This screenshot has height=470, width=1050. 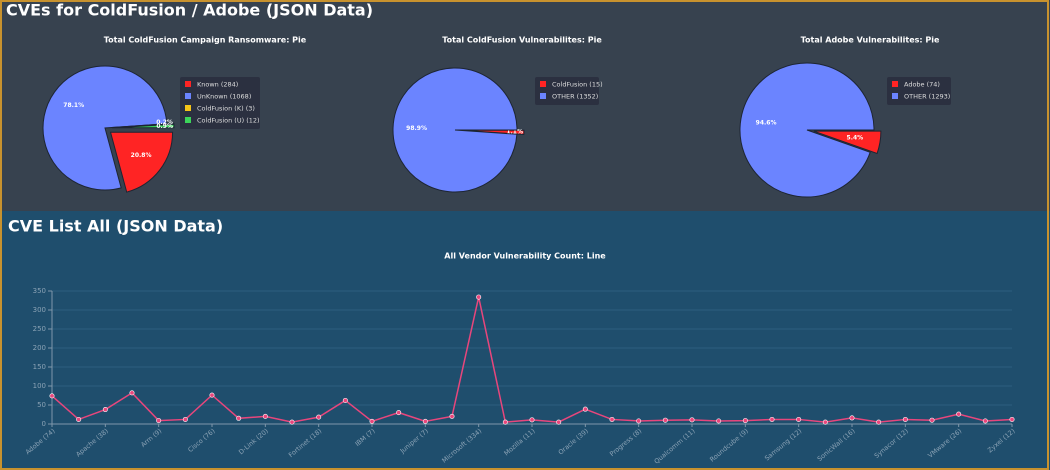 What do you see at coordinates (73, 105) in the screenshot?
I see `slice-label: 78.1%` at bounding box center [73, 105].